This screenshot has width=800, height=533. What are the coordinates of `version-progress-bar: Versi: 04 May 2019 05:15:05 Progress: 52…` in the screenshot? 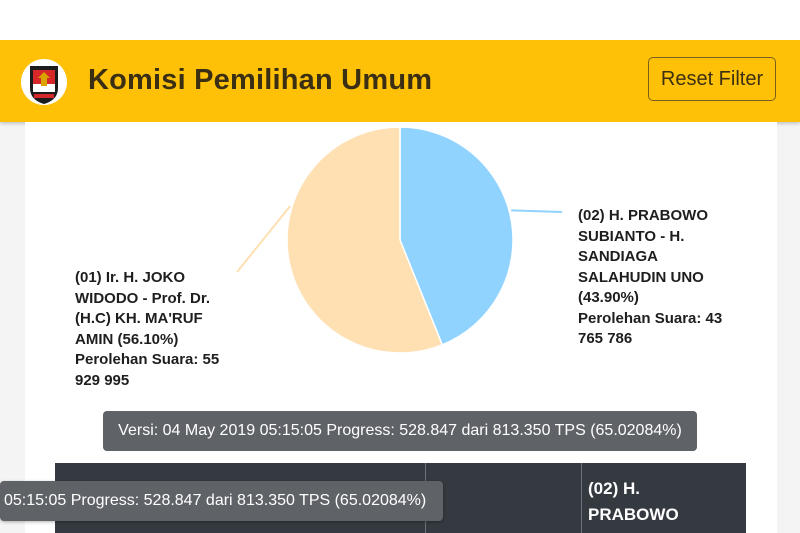 It's located at (400, 431).